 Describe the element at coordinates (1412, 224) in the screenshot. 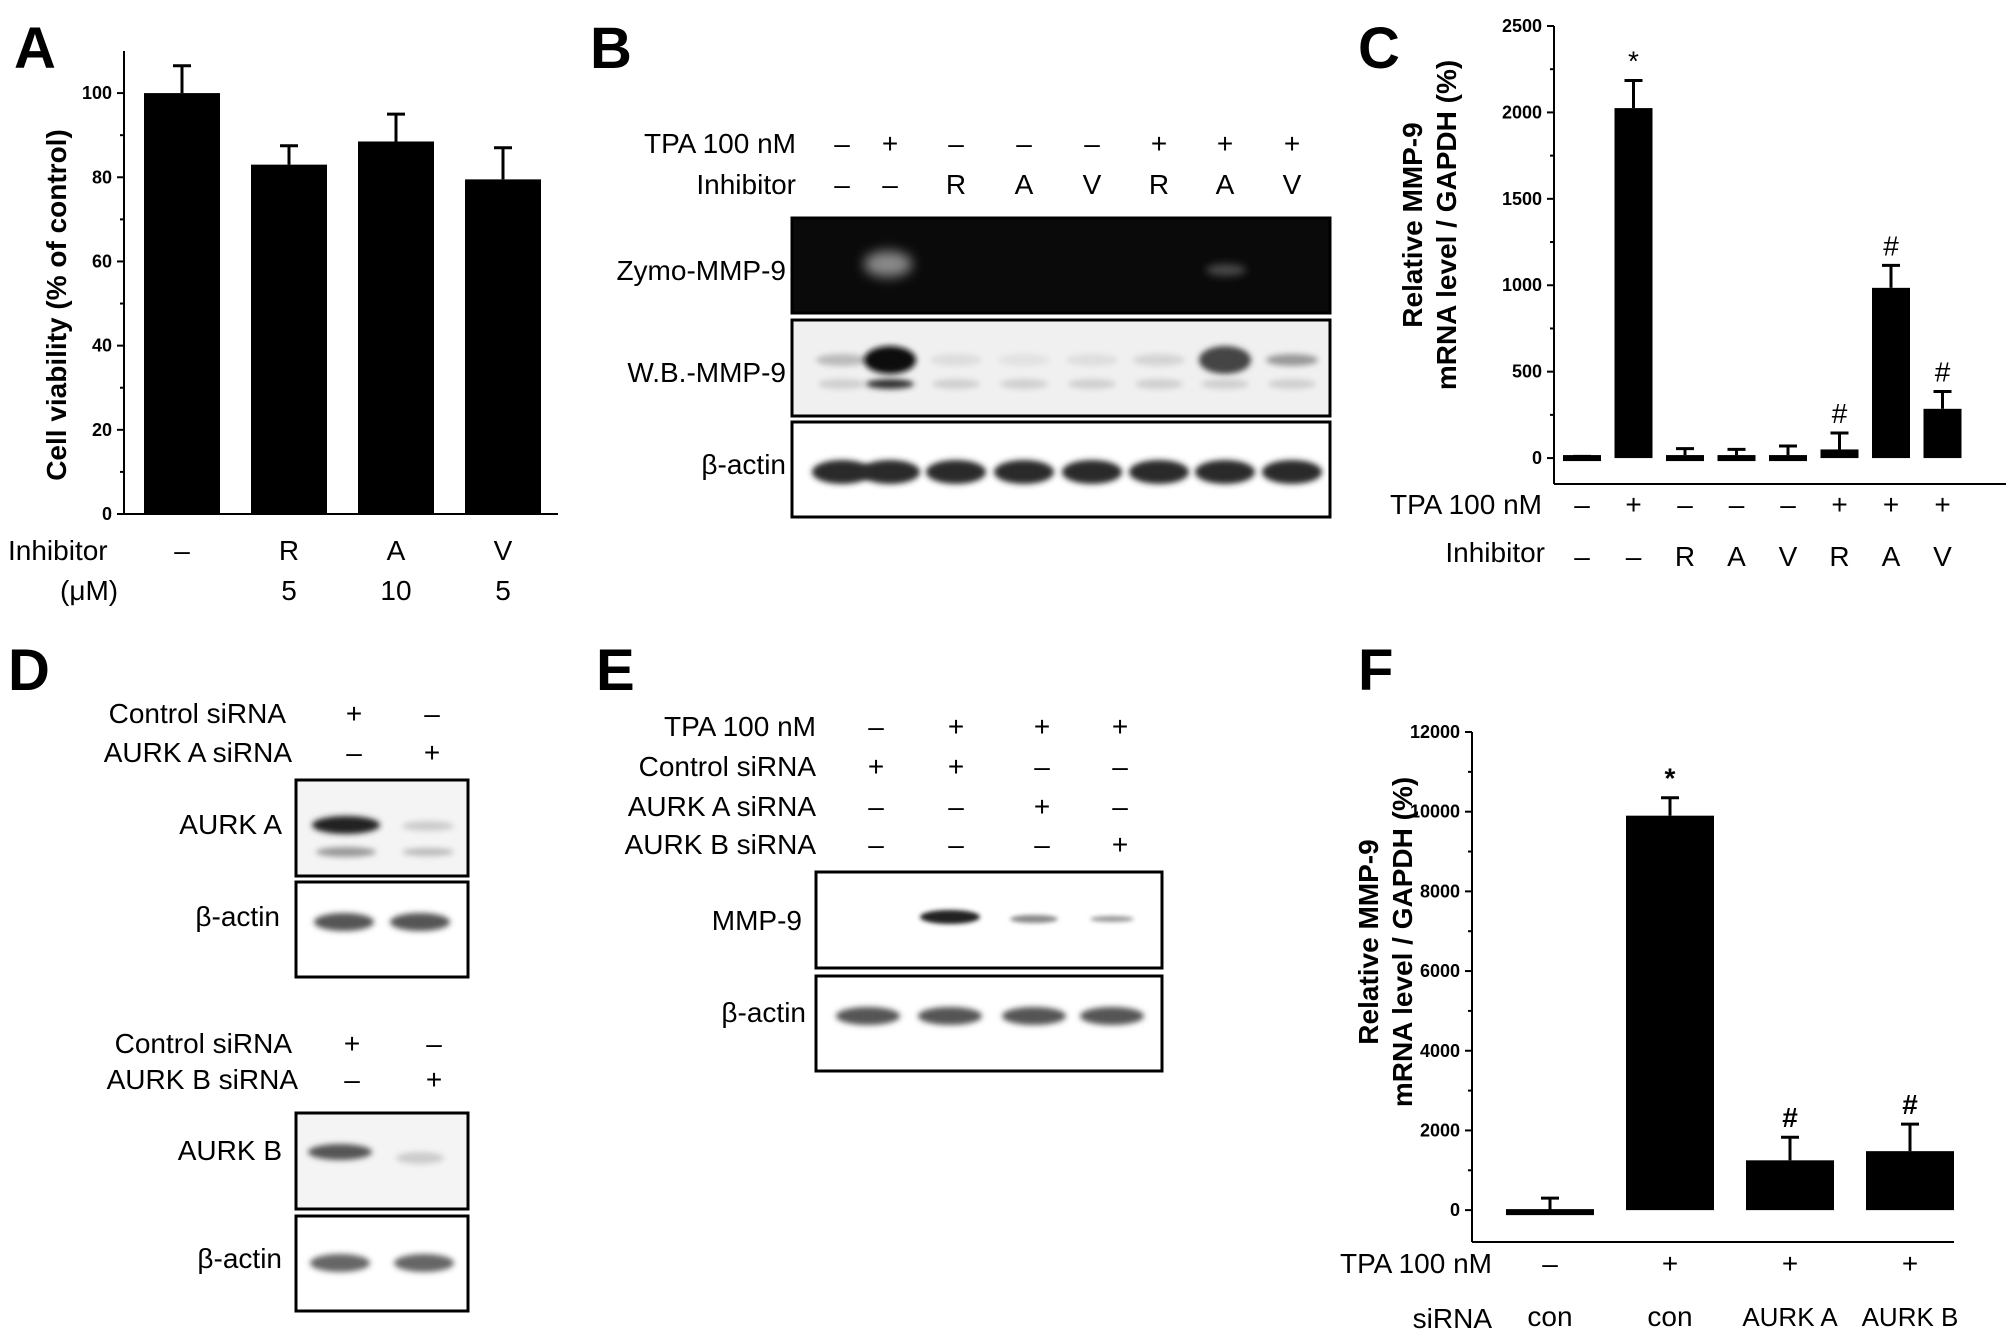

I see `chart-c-ylabel-line1: Relative MMP-9` at that location.